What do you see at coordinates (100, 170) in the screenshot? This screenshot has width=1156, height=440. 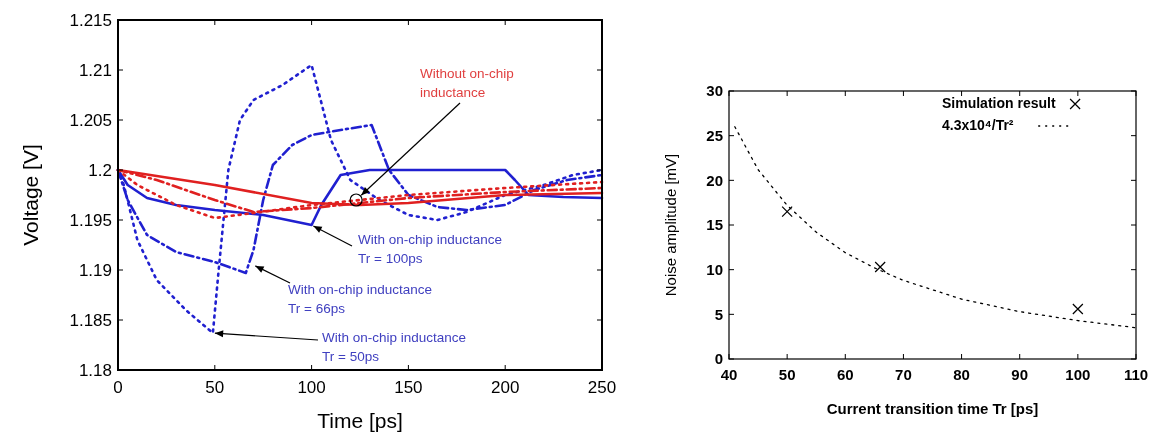 I see `y-tick-label: 1.2` at bounding box center [100, 170].